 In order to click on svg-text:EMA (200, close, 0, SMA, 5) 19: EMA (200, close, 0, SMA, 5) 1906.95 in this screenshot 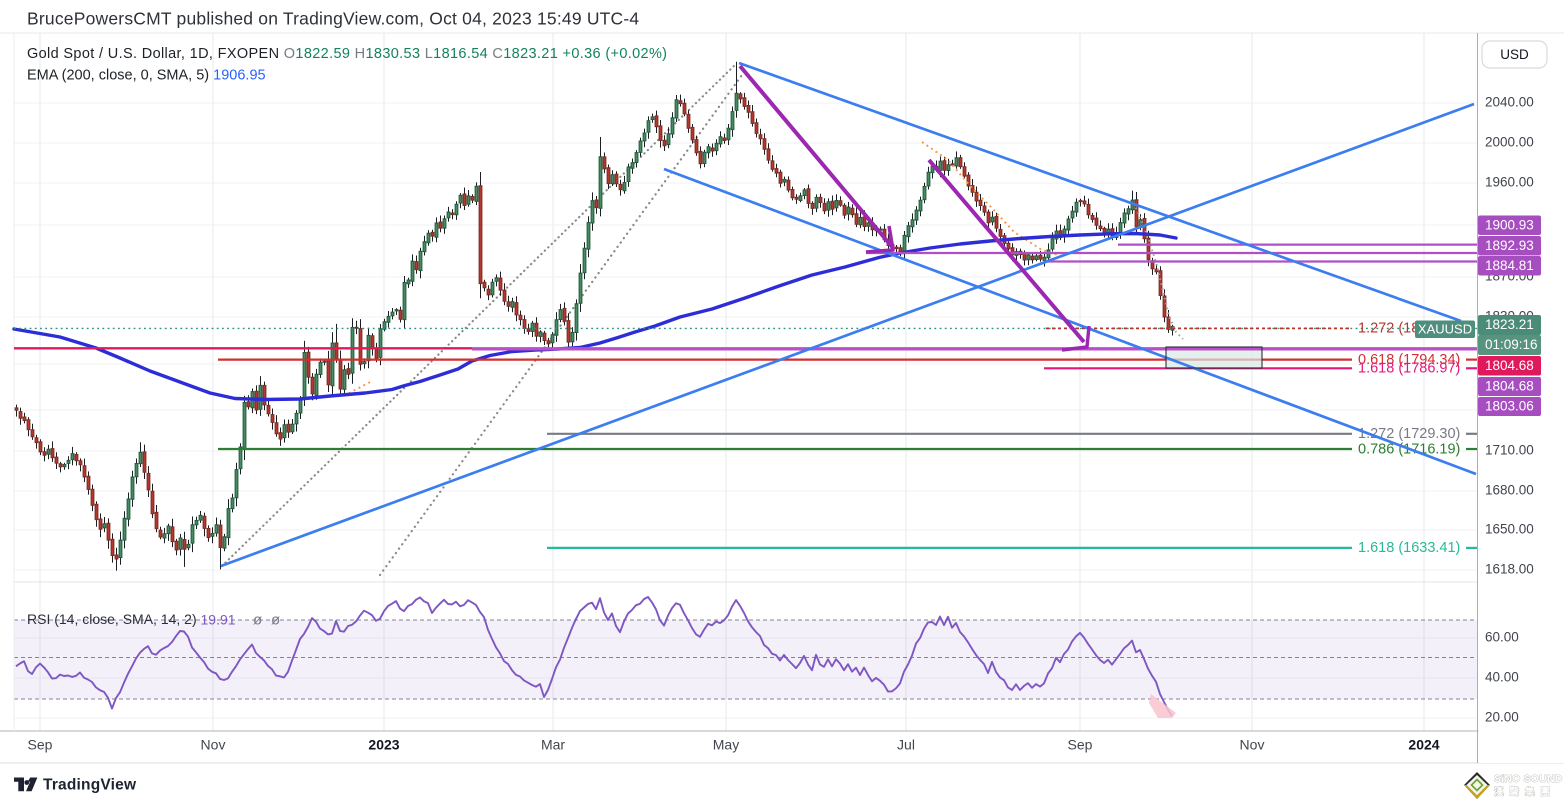, I will do `click(146, 75)`.